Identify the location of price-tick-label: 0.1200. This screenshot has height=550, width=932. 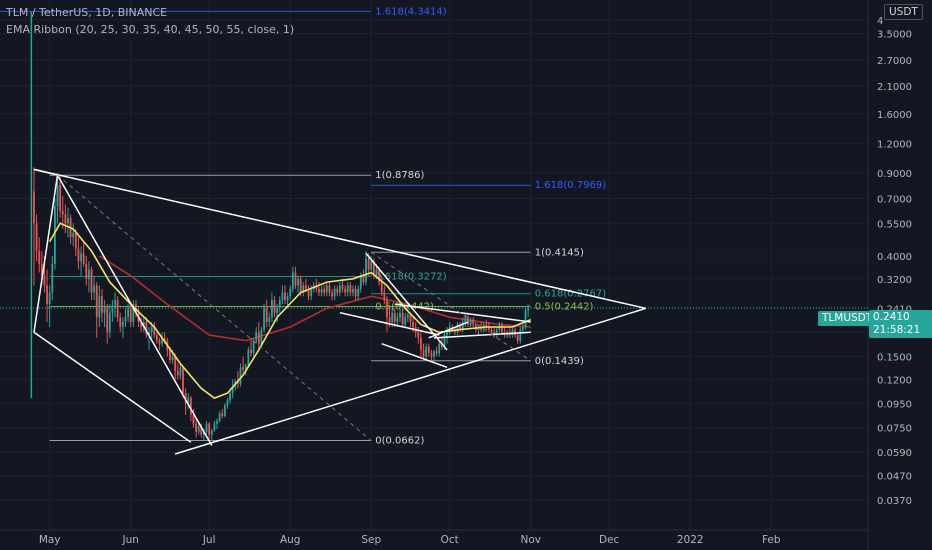
(894, 380).